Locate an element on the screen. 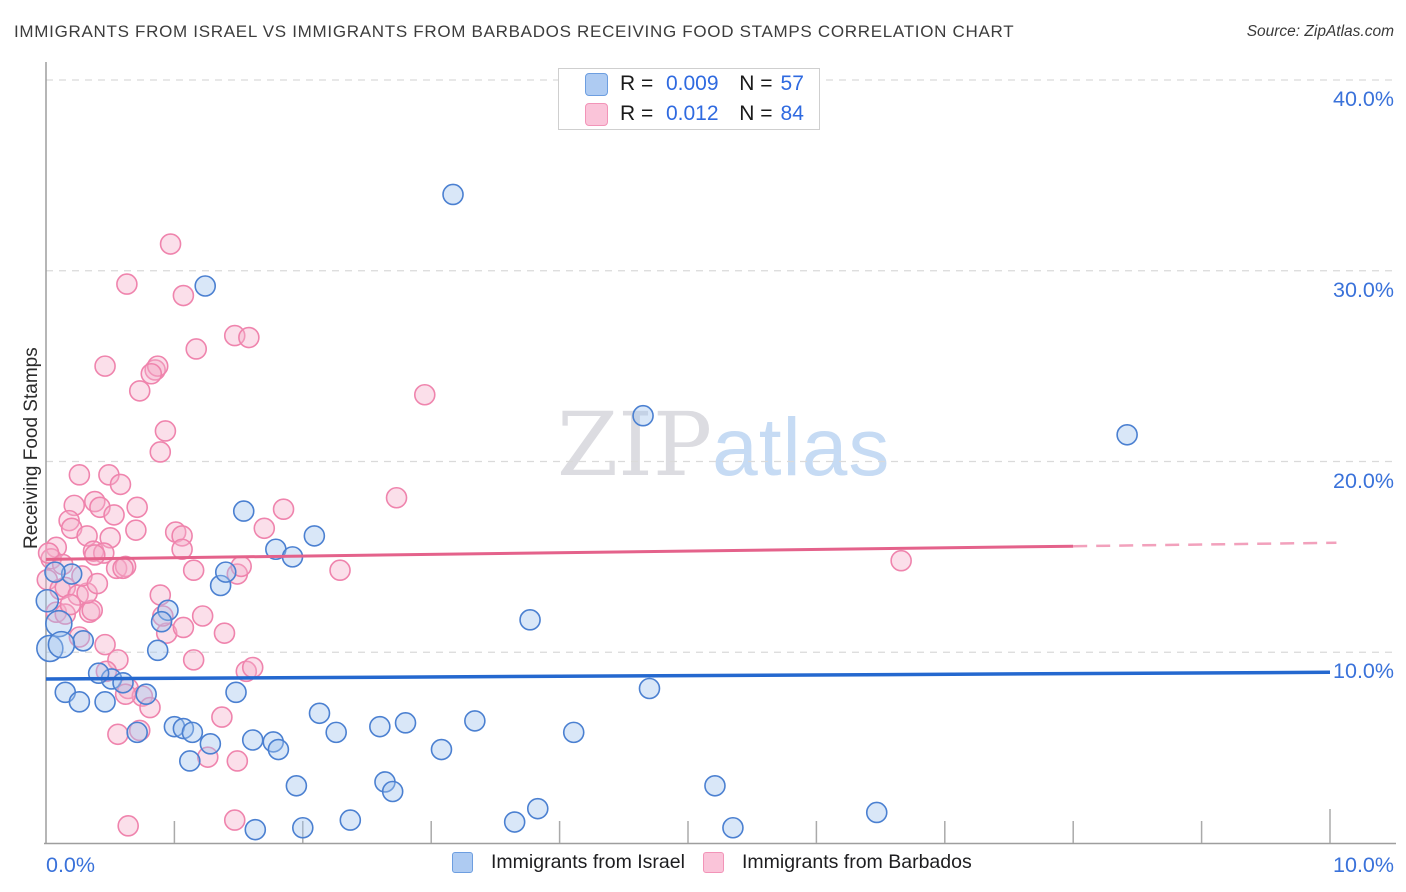  n-value: 84 is located at coordinates (792, 113).